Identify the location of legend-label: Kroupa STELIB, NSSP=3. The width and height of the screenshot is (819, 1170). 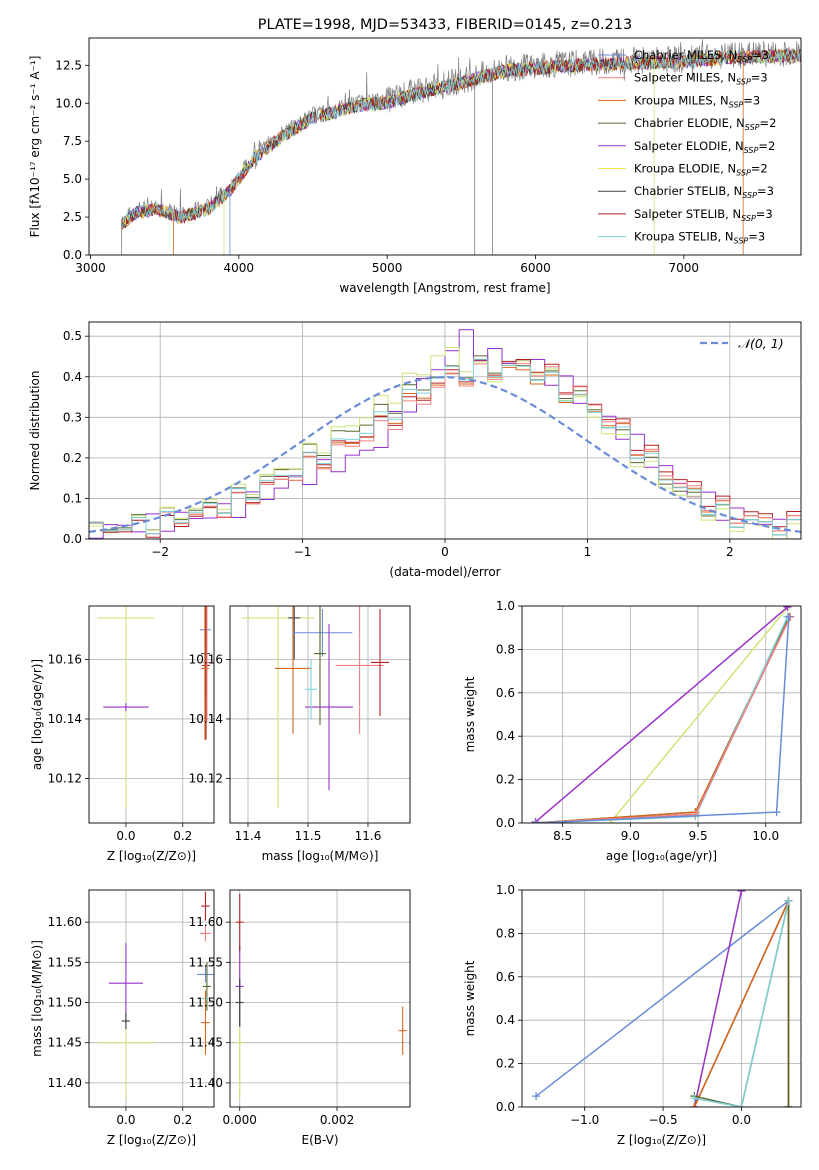
(699, 238).